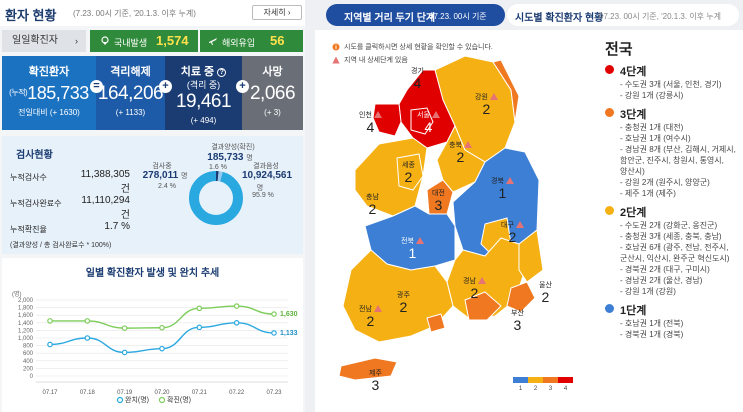 This screenshot has width=743, height=412. Describe the element at coordinates (415, 15) in the screenshot. I see `tab-distancing: 지역별 거리 두기 단계 07.23. 00시 기준` at that location.